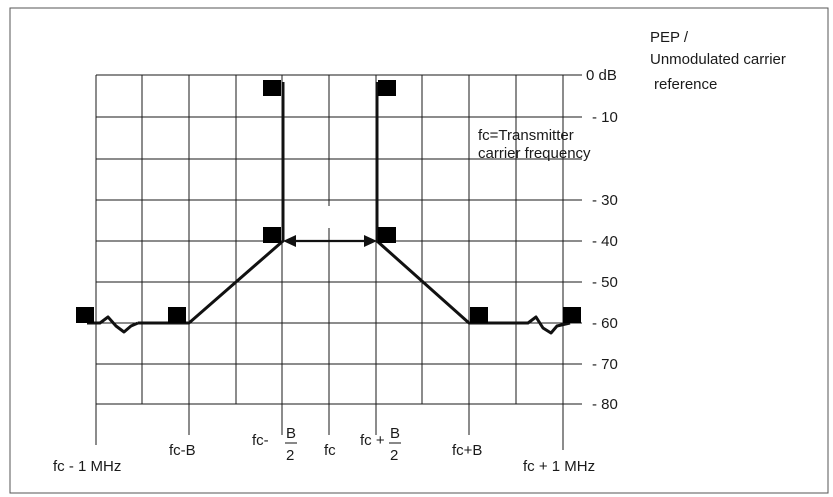  What do you see at coordinates (467, 450) in the screenshot?
I see `x-label-fc-plus-b: fc+B` at bounding box center [467, 450].